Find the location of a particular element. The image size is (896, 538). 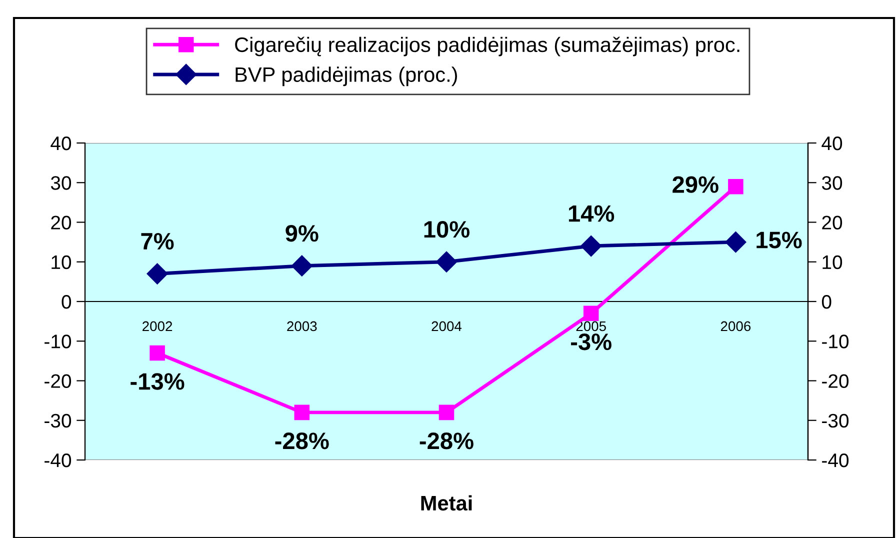

y-tick-label: 40 is located at coordinates (61, 143).